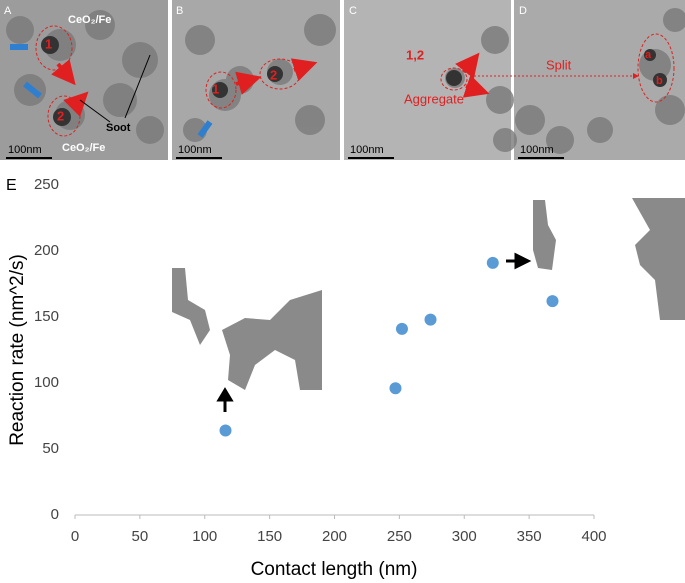 The image size is (685, 583). I want to click on x-tick-label: 200, so click(334, 536).